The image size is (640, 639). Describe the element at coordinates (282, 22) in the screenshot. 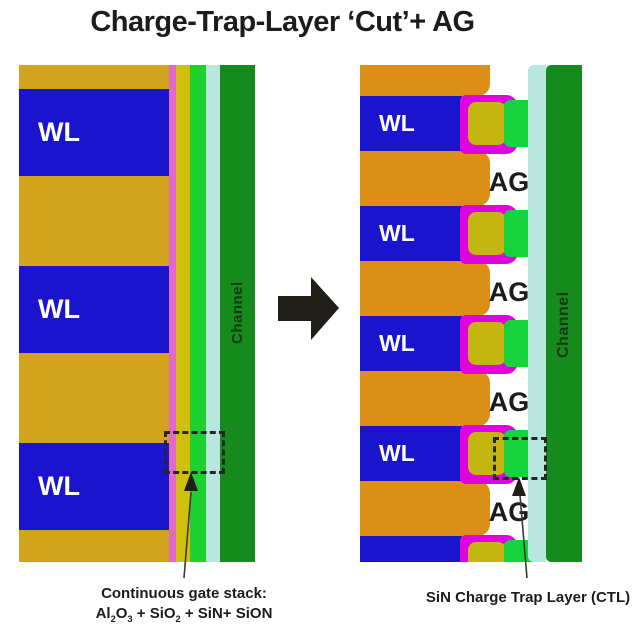

I see `page-title: Charge-Trap-Layer ‘Cut’+ AG` at that location.